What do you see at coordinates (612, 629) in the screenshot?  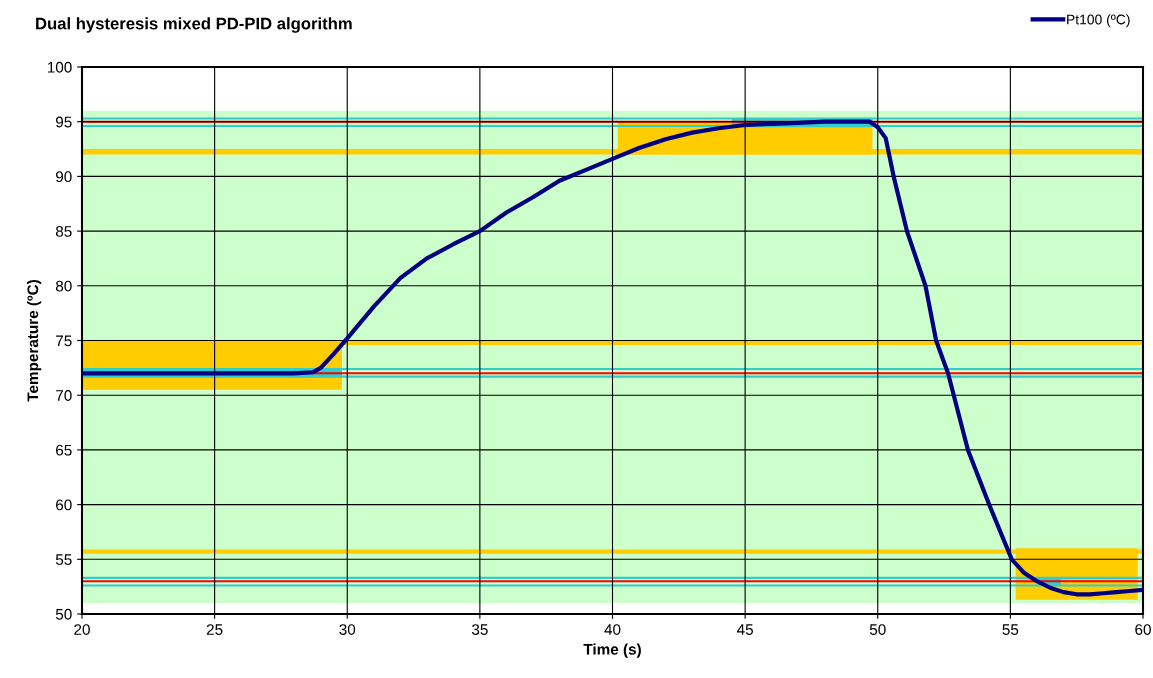 I see `x-tick-label: 40` at bounding box center [612, 629].